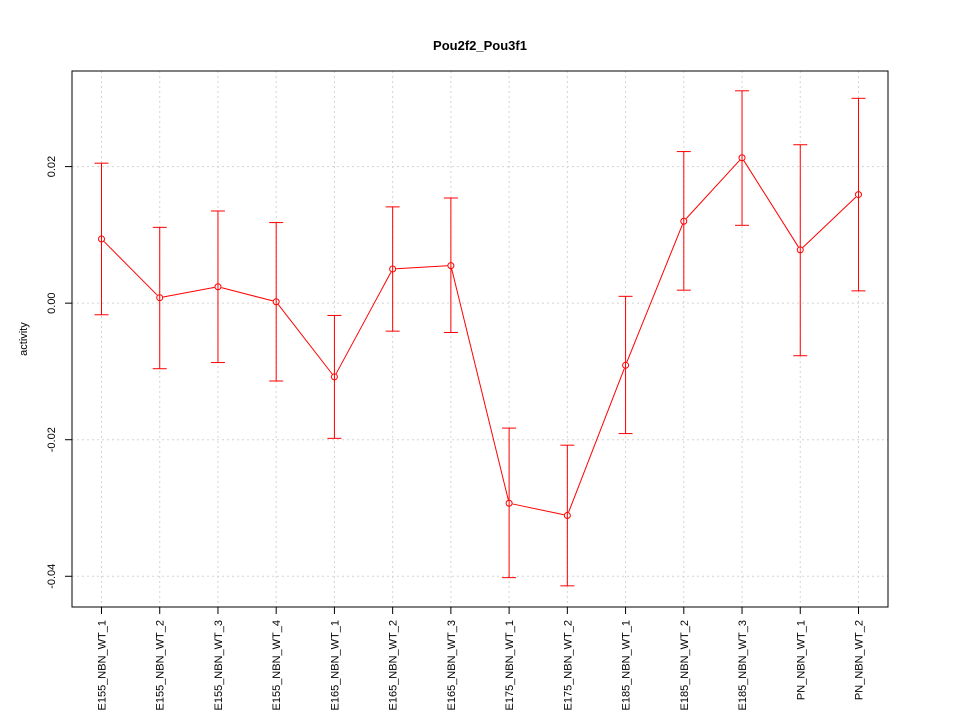  I want to click on y-tick-label: 0.00, so click(52, 302).